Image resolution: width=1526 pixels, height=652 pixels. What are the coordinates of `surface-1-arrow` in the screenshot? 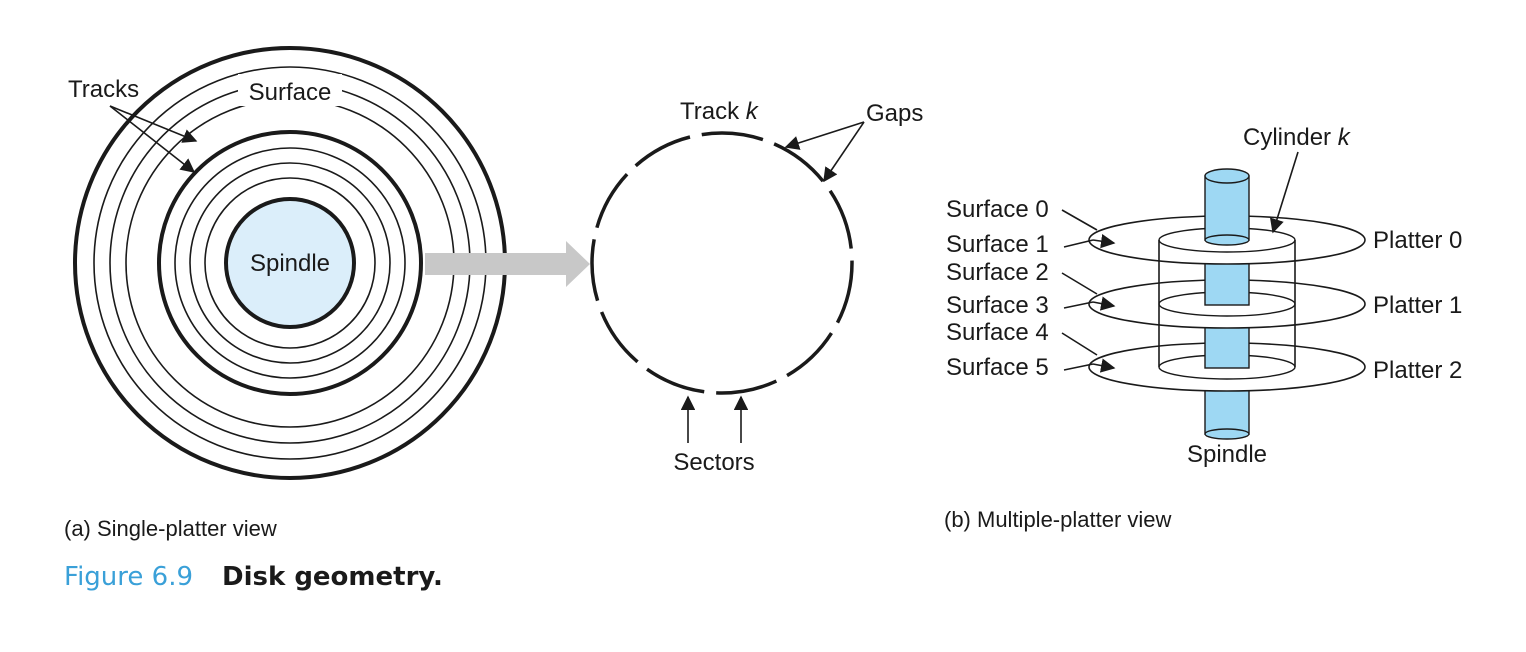 It's located at (1104, 241).